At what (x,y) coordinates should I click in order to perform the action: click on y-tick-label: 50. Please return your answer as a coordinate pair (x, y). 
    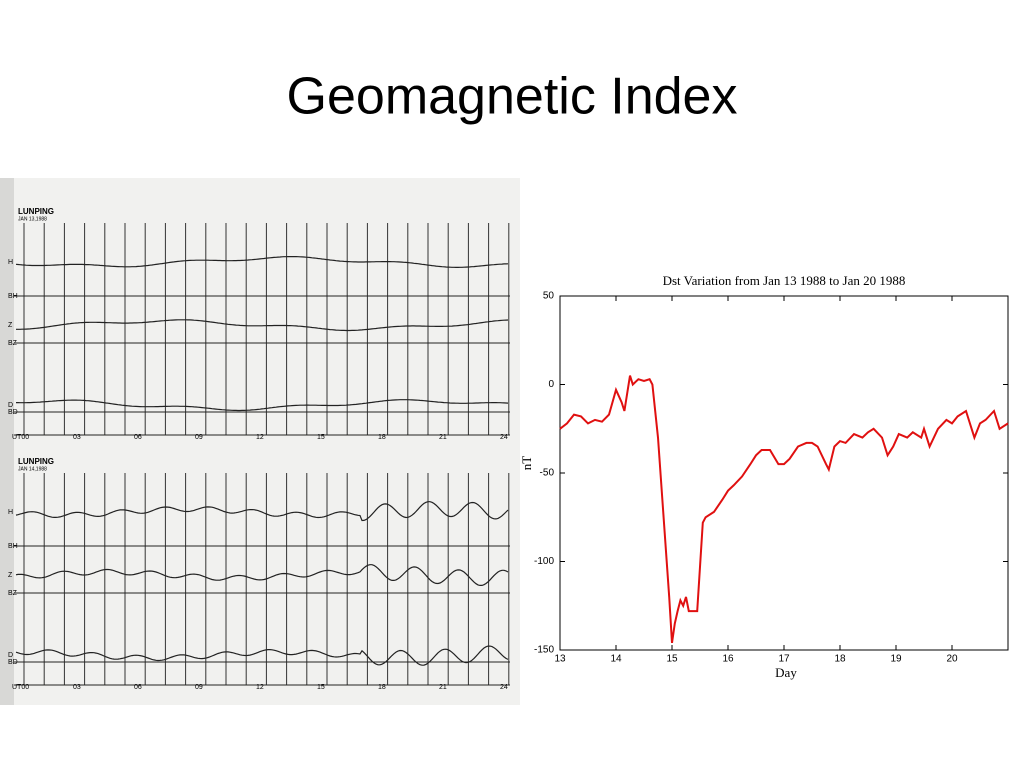
    Looking at the image, I should click on (549, 296).